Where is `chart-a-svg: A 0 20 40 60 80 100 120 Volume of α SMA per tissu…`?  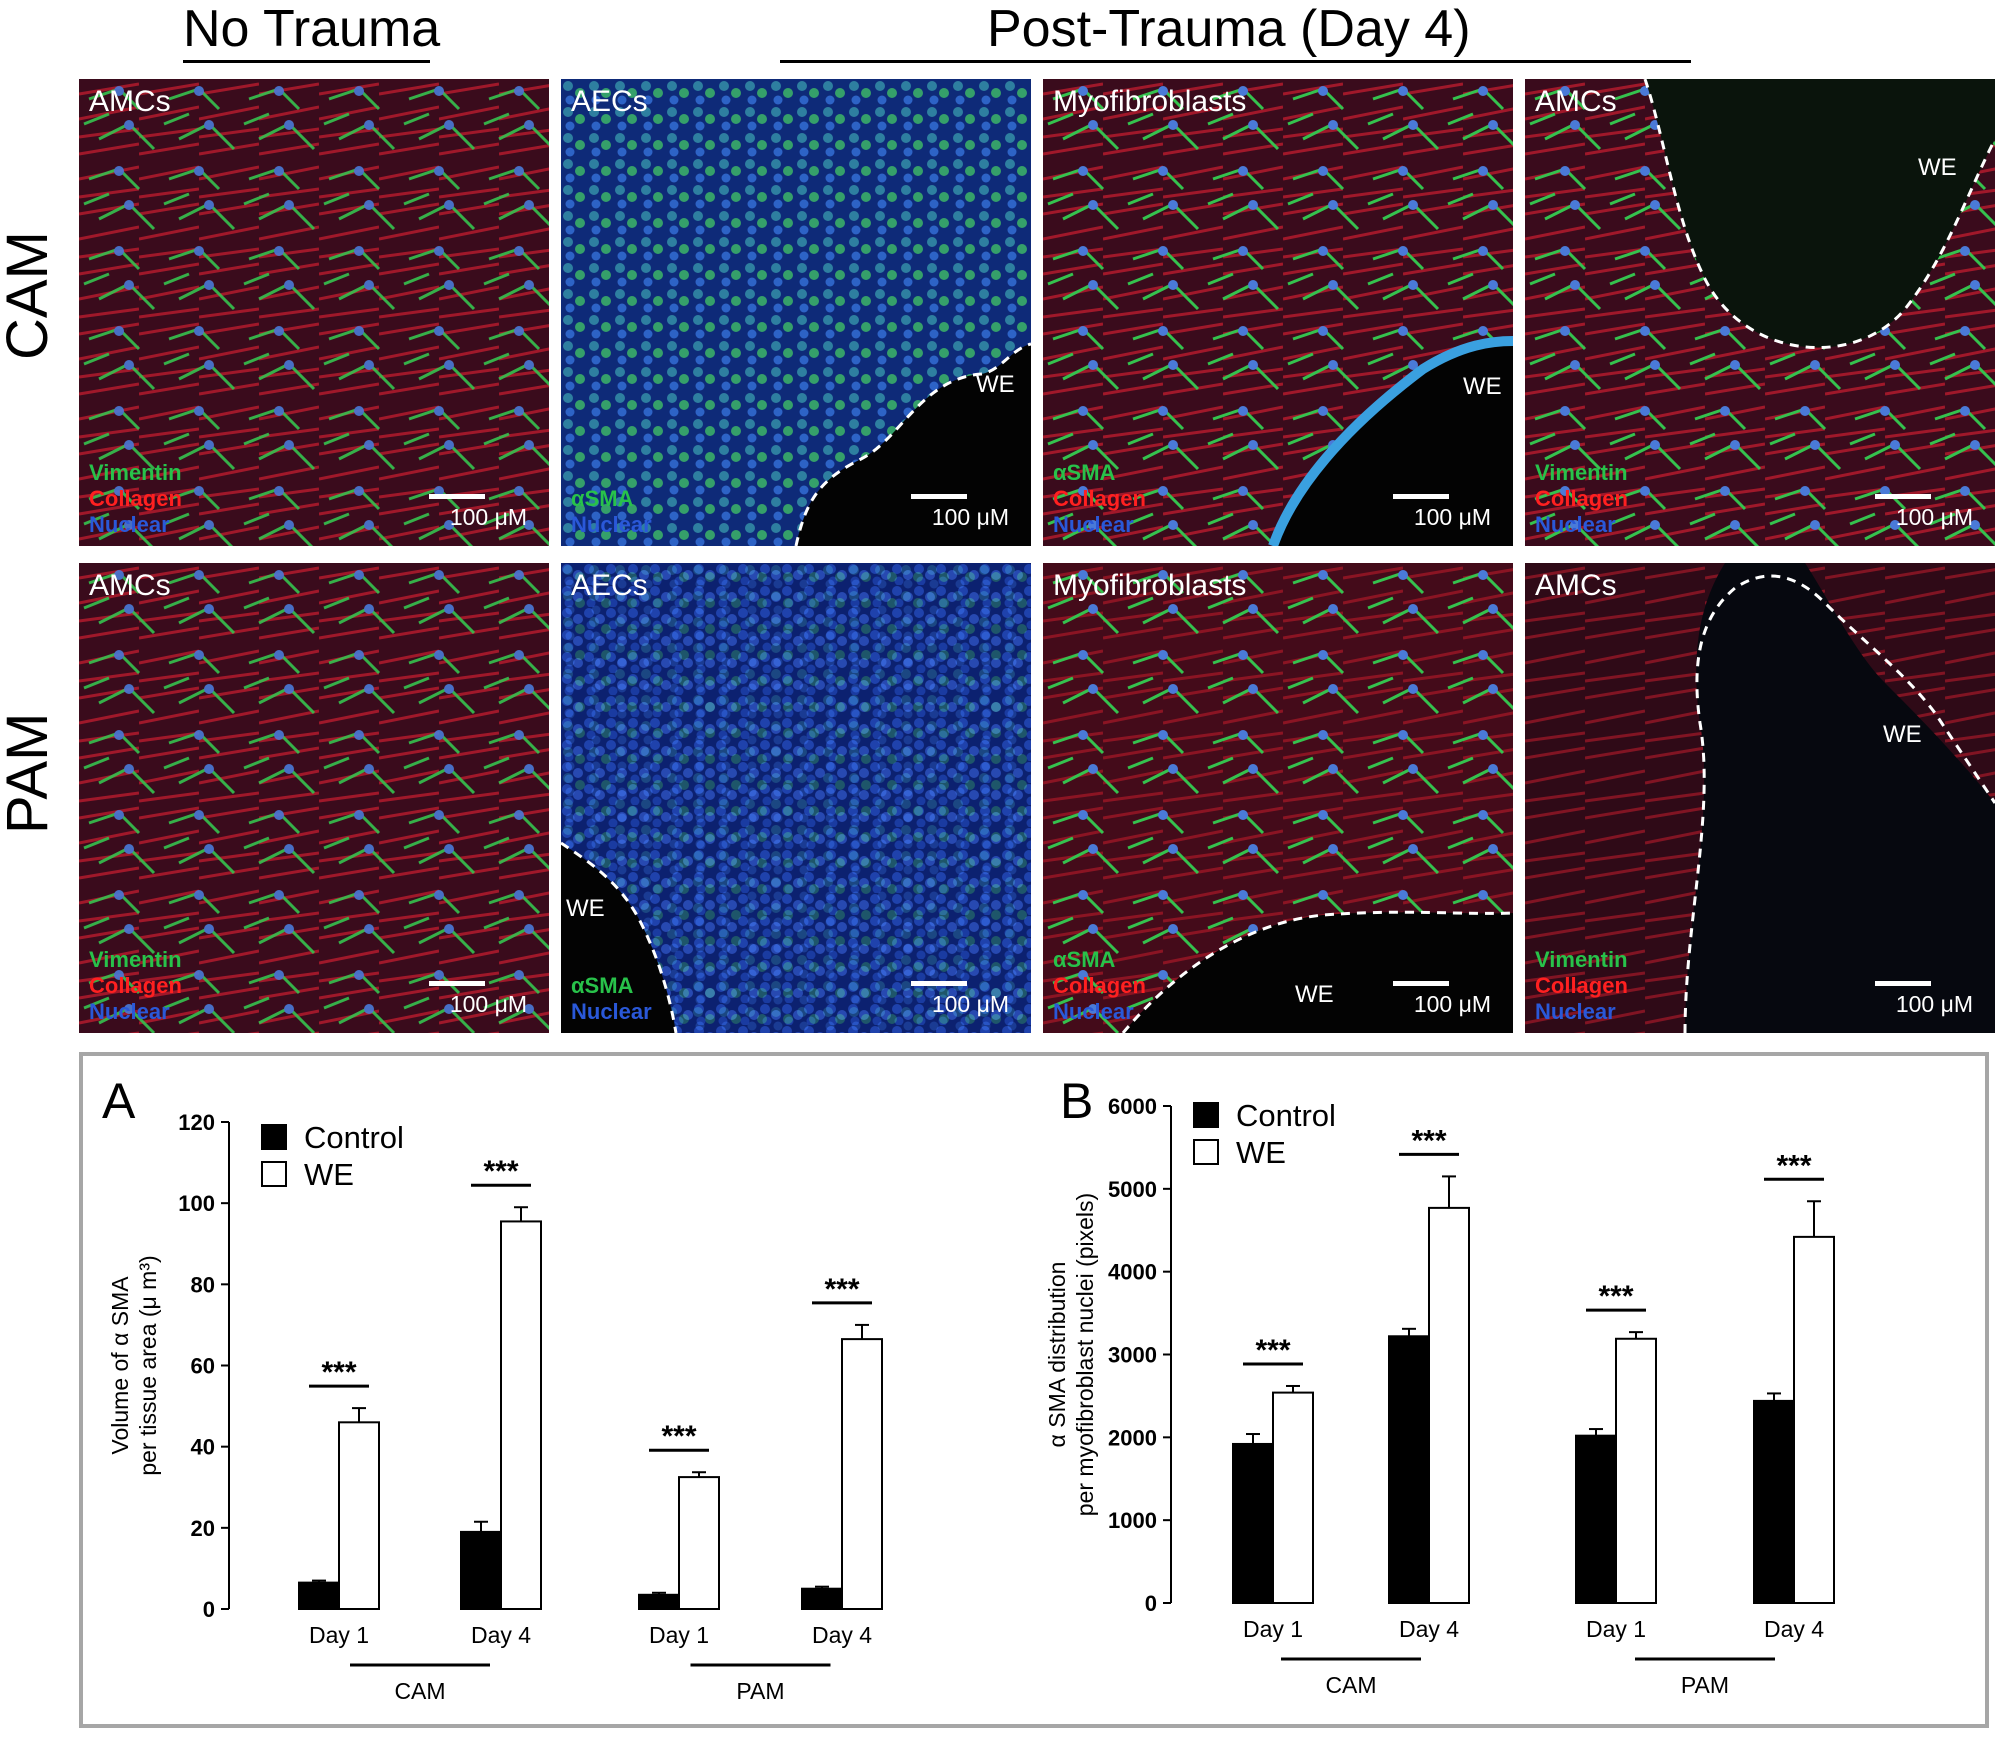 chart-a-svg: A 0 20 40 60 80 100 120 Volume of α SMA per tissu… is located at coordinates (492, 1388).